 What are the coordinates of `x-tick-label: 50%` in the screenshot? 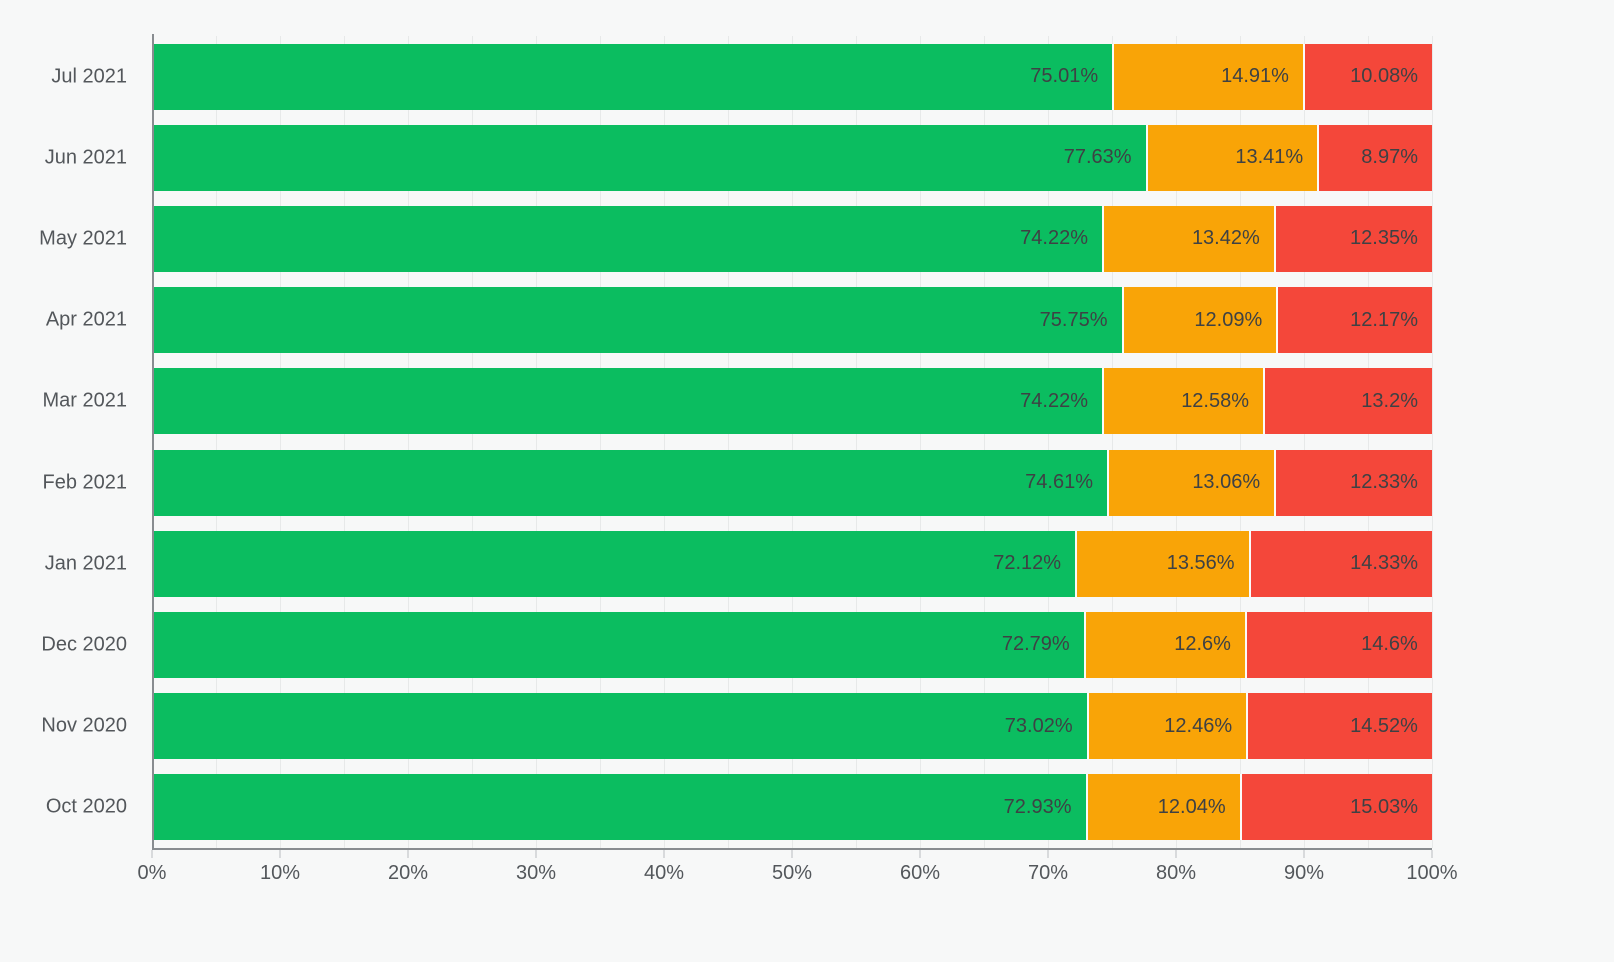 It's located at (792, 873).